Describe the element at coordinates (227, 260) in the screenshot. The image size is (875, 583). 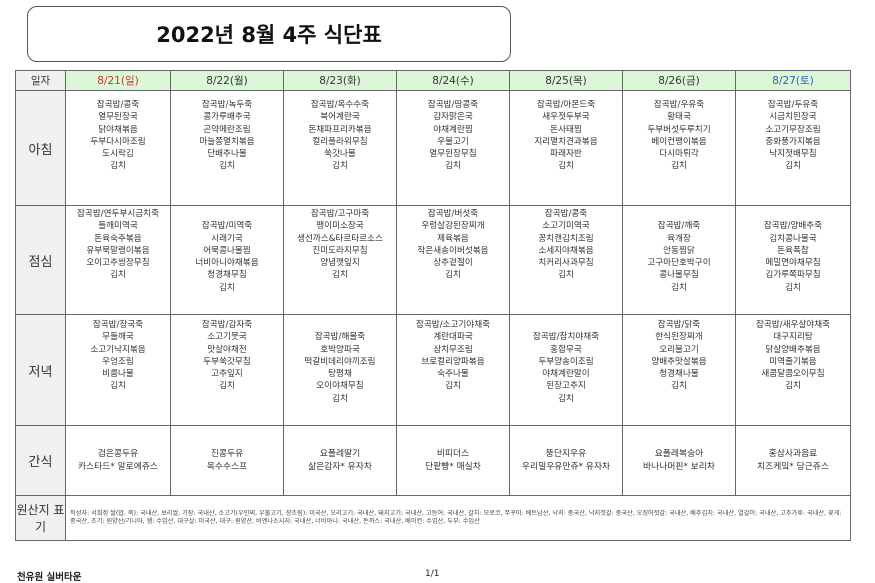
I see `menu-cell: 잡곡밥/미역죽 시래기국 어묵콩나물찜 너비아니야채볶음 청경채무침 김치` at that location.